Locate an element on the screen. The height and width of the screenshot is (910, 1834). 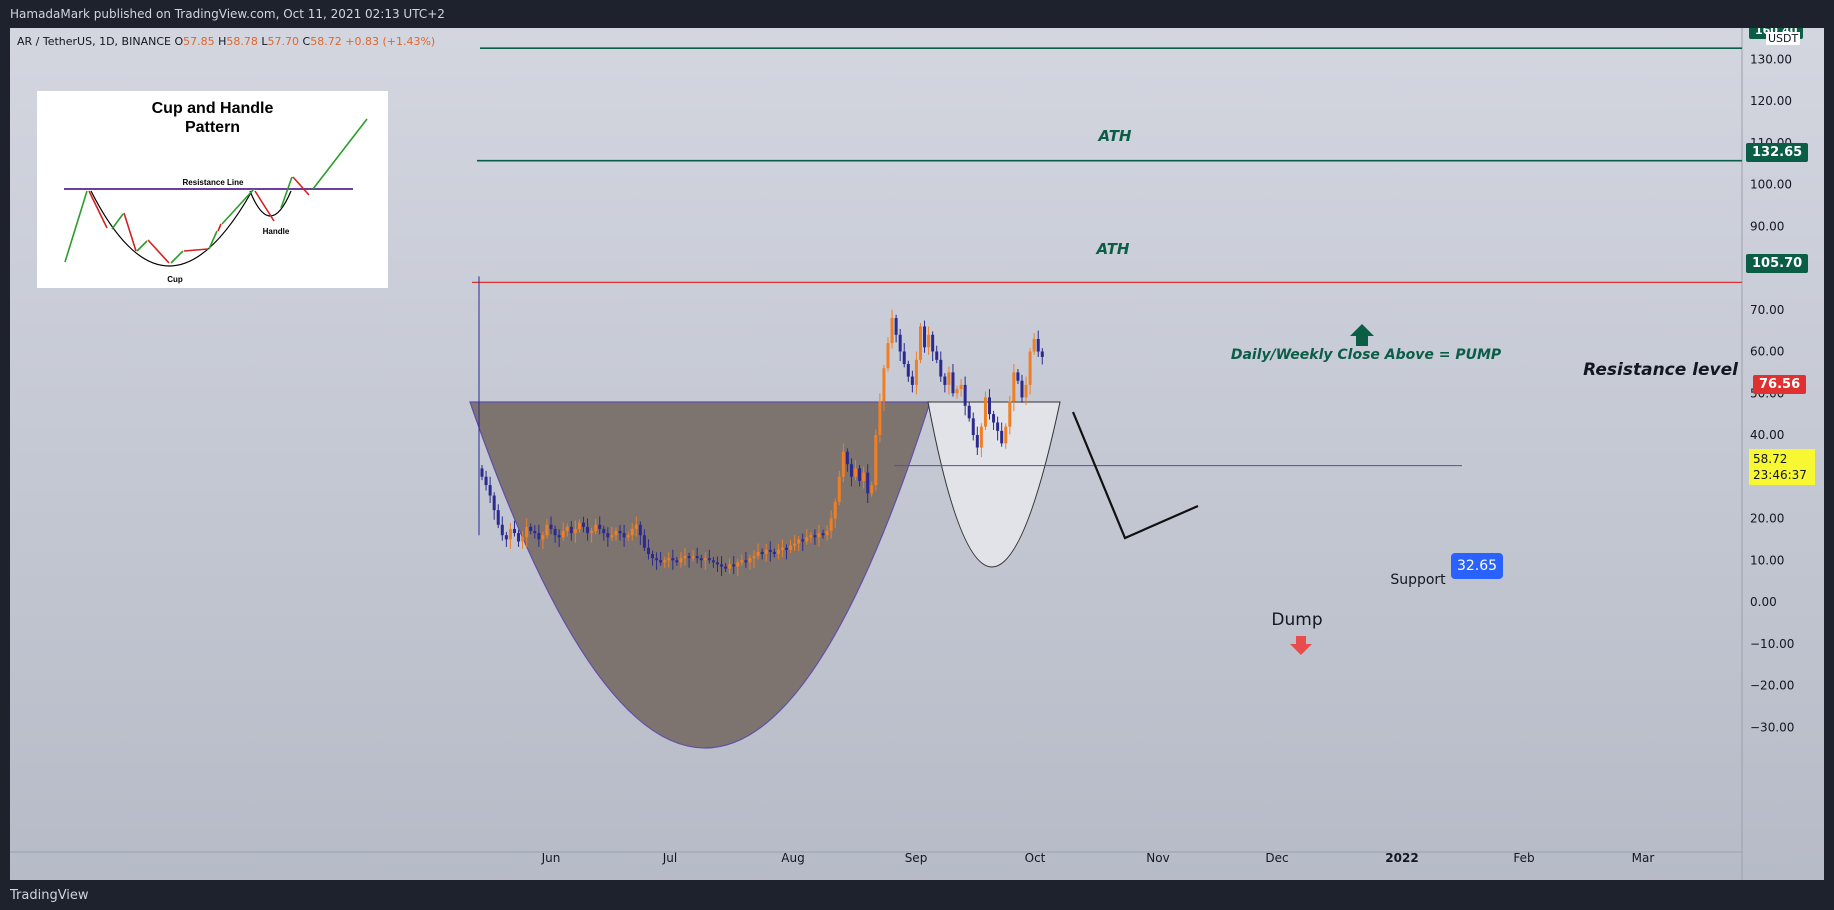
last-price-box: 58.72 23:46:37 is located at coordinates (1782, 467).